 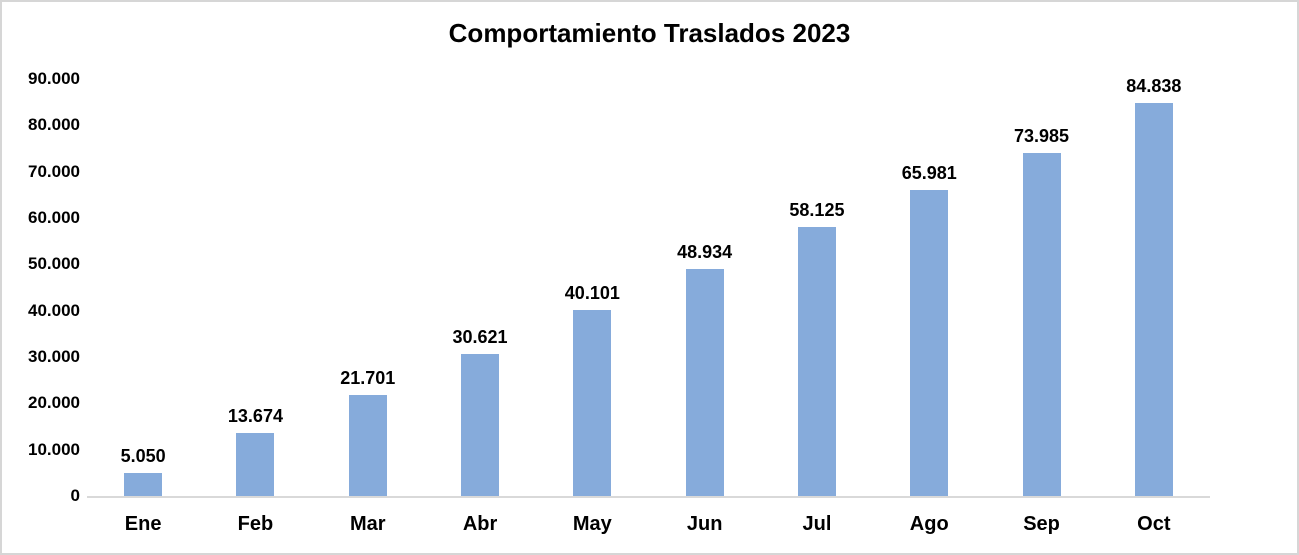 What do you see at coordinates (705, 252) in the screenshot?
I see `bar-value-label: 48.934` at bounding box center [705, 252].